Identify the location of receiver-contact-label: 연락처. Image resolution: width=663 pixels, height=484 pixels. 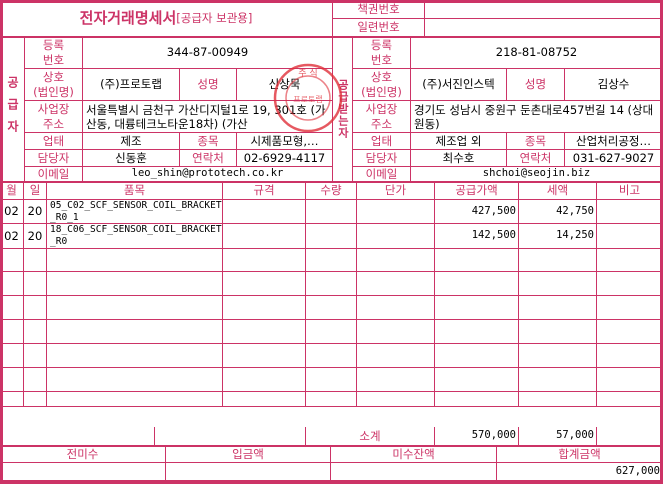
(536, 158).